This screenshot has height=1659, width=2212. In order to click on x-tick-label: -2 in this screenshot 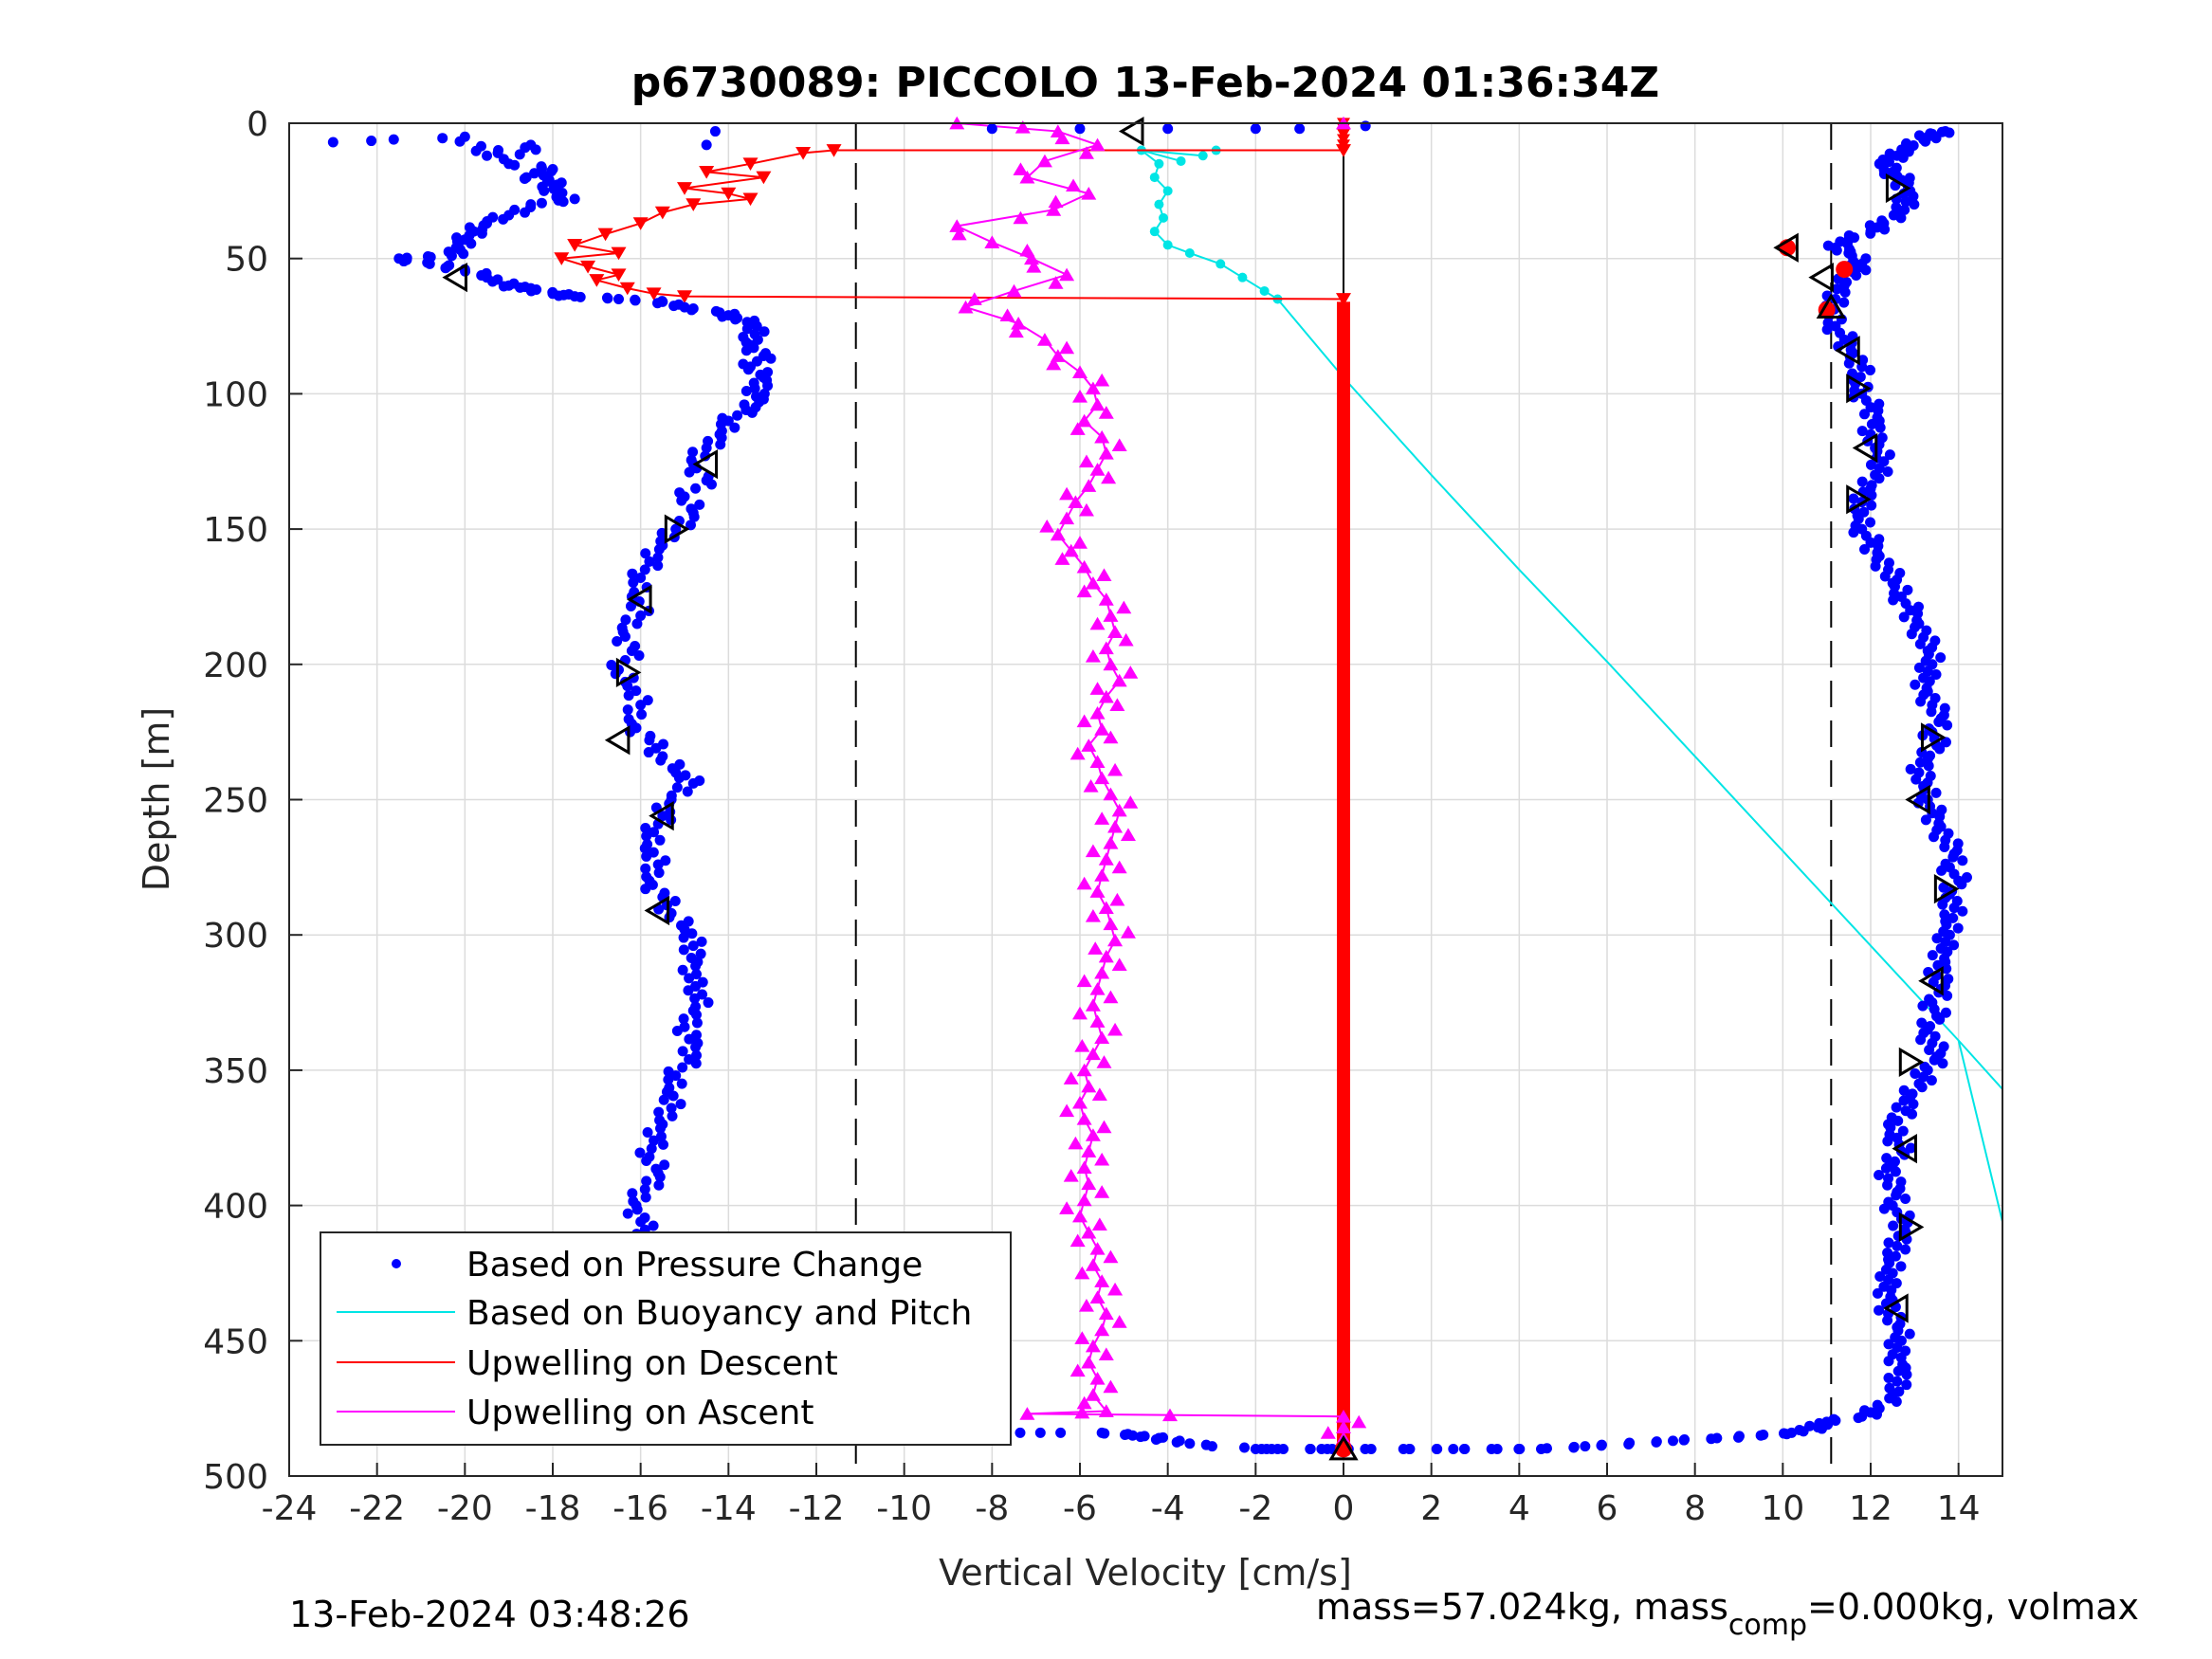, I will do `click(1255, 1508)`.